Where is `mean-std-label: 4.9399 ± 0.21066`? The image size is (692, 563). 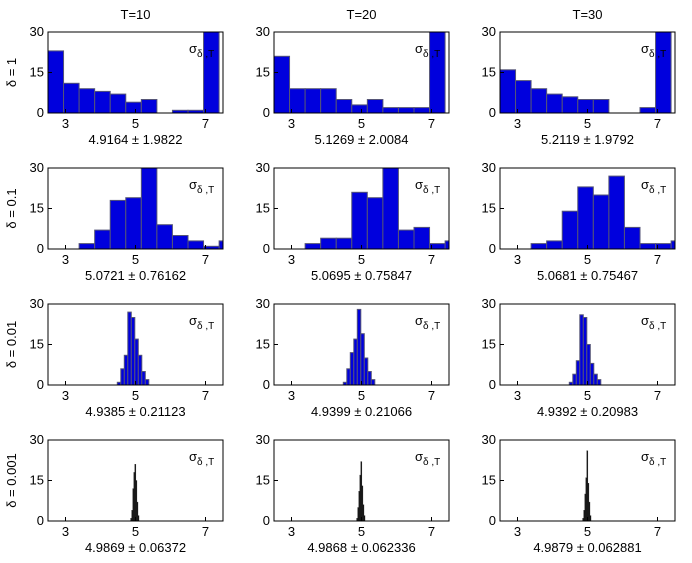 mean-std-label: 4.9399 ± 0.21066 is located at coordinates (361, 411).